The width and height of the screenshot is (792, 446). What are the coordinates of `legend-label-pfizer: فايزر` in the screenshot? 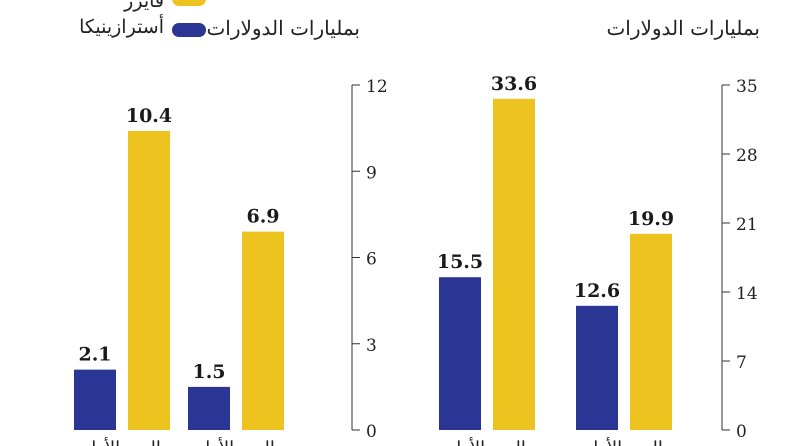 It's located at (144, 6).